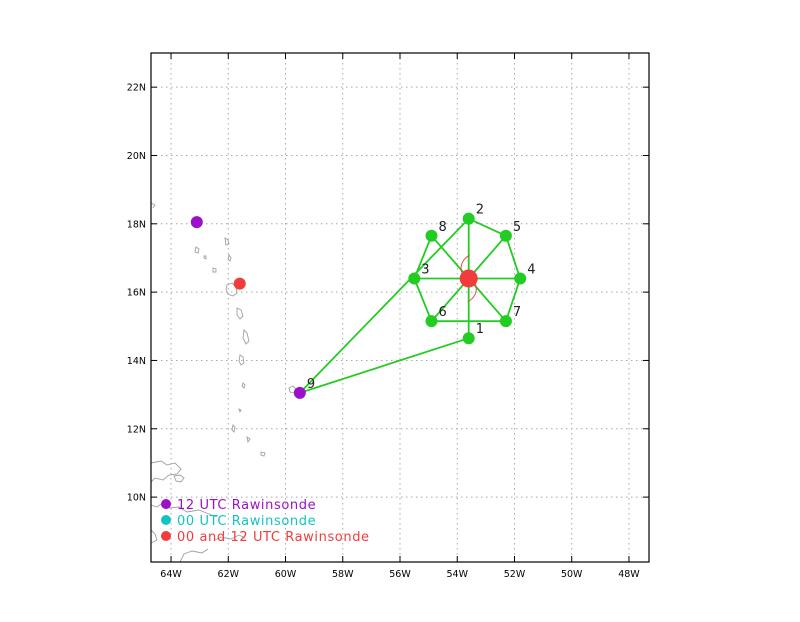 The width and height of the screenshot is (800, 622). I want to click on legend-label: 00 and 12 UTC Rawinsonde, so click(273, 537).